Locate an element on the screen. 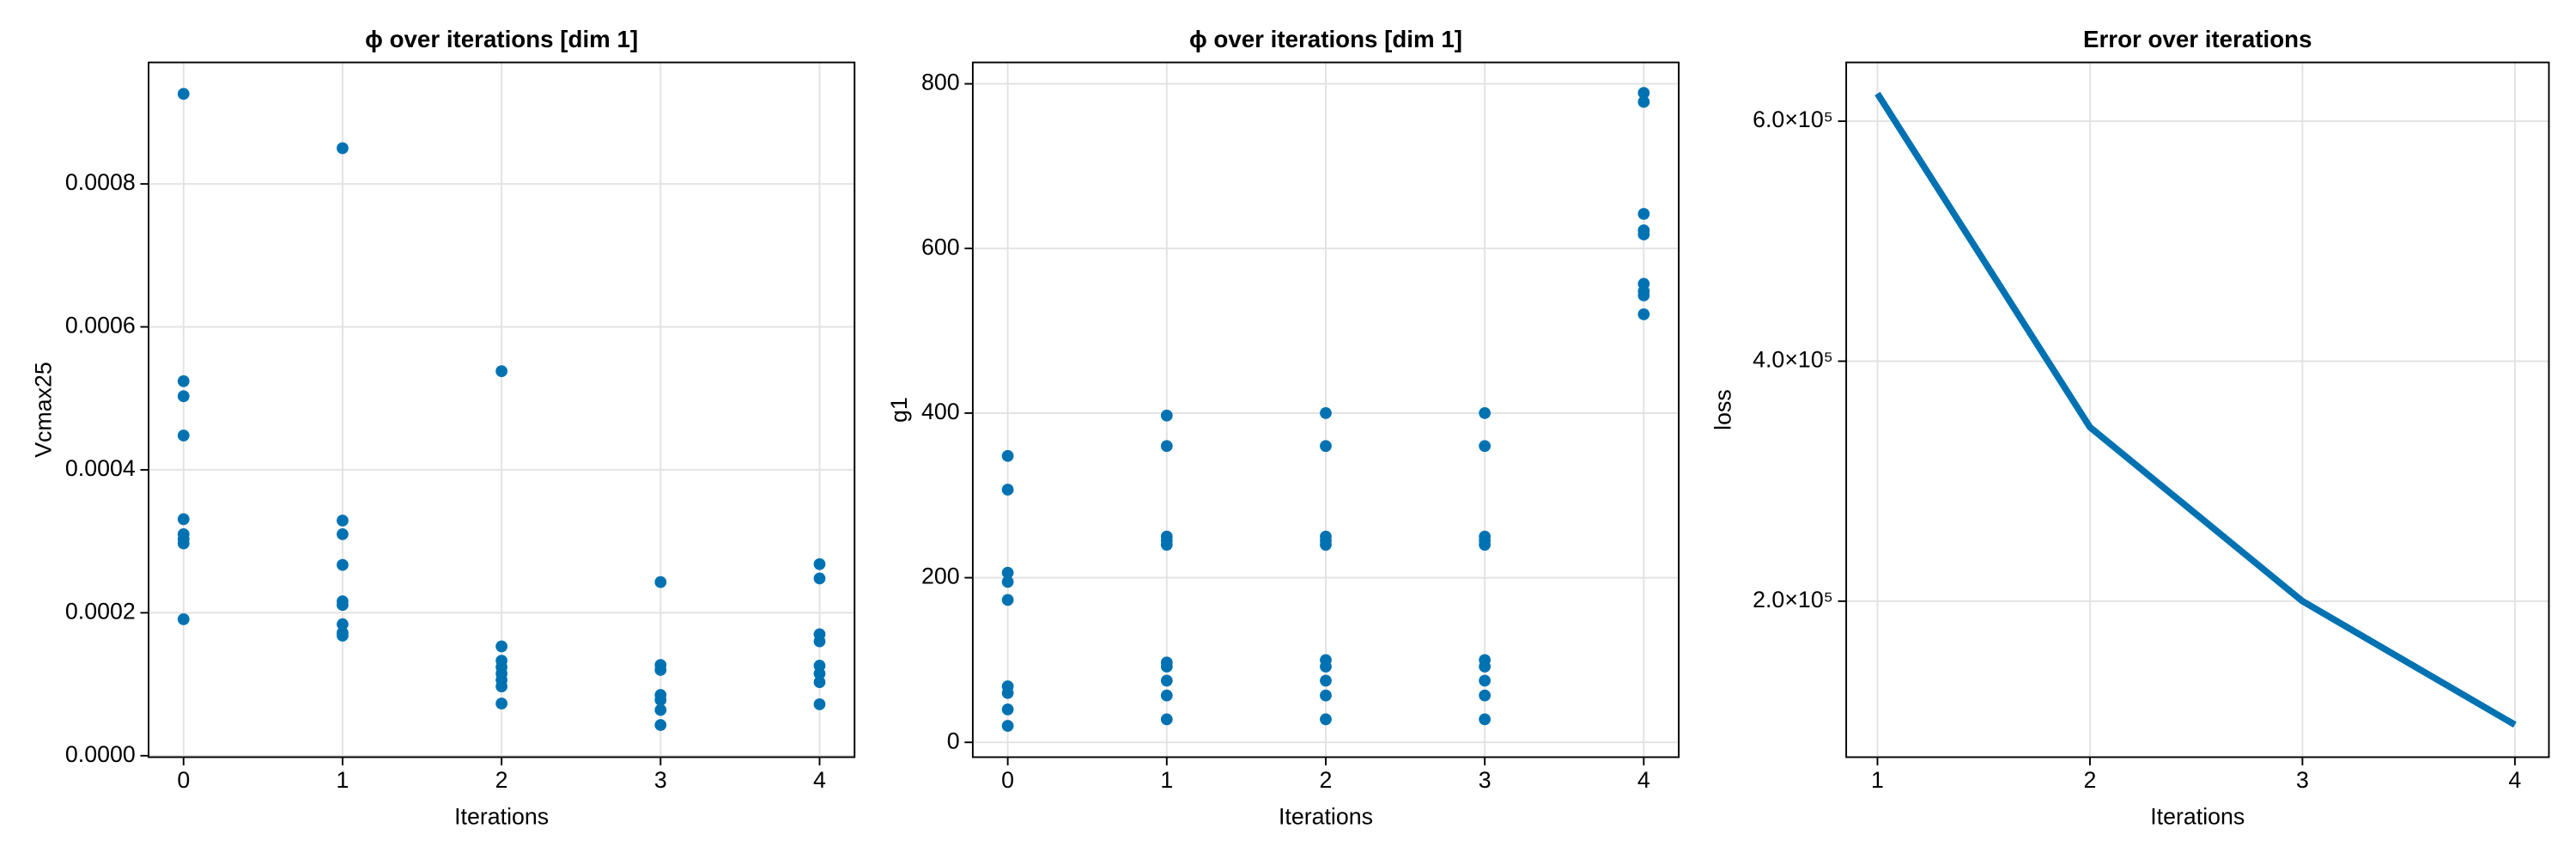 This screenshot has height=859, width=2576. y-tick-label: 0.0000 is located at coordinates (101, 754).